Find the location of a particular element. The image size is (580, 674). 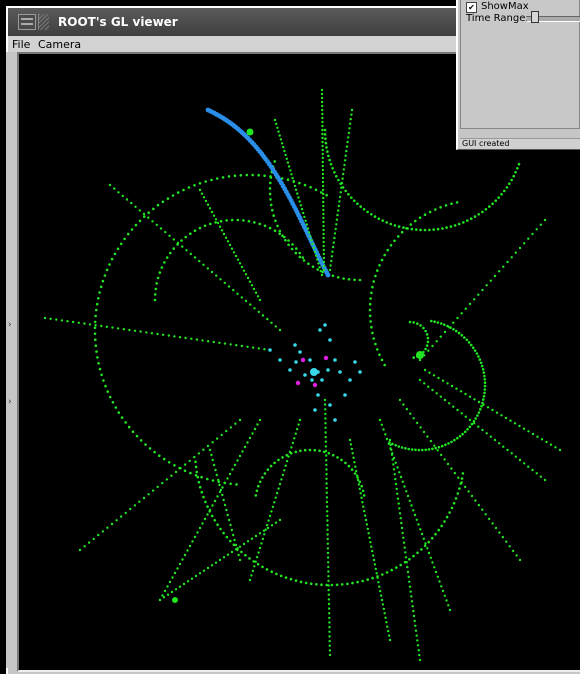

showmax-option: ✔ ShowMax is located at coordinates (497, 7).